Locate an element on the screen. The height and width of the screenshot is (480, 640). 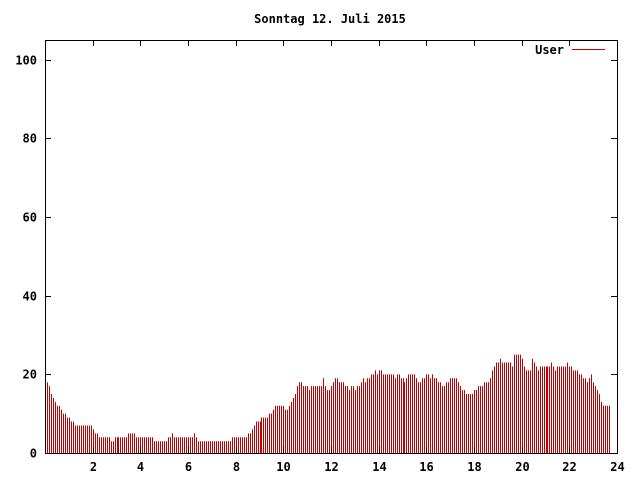
y-tick-label: 60 is located at coordinates (30, 218).